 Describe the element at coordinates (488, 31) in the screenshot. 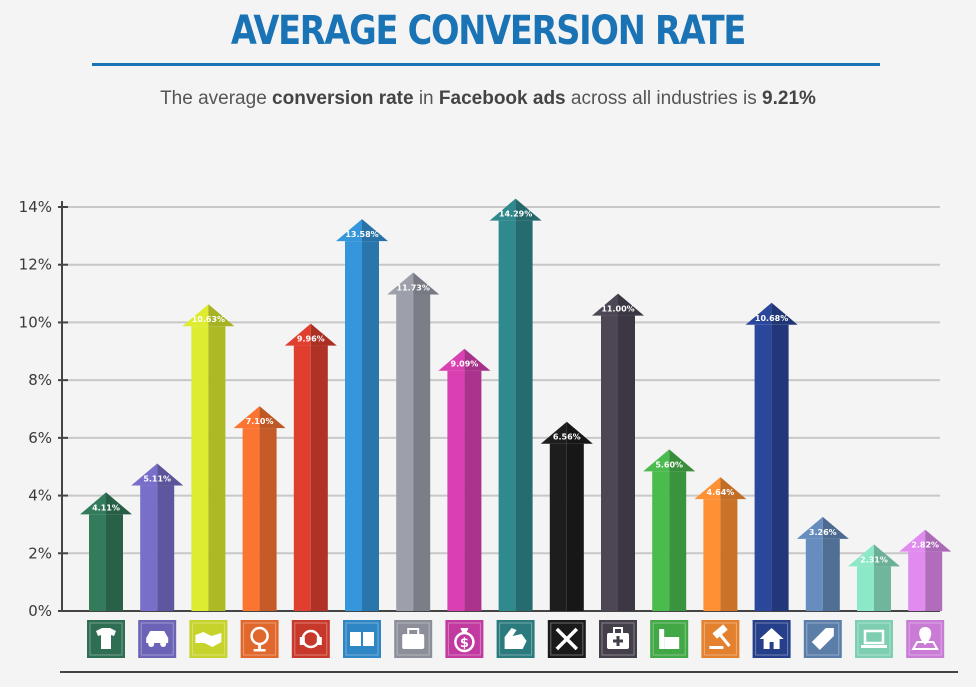

I see `chart-title: AVERAGE CONVERSION RATE` at that location.